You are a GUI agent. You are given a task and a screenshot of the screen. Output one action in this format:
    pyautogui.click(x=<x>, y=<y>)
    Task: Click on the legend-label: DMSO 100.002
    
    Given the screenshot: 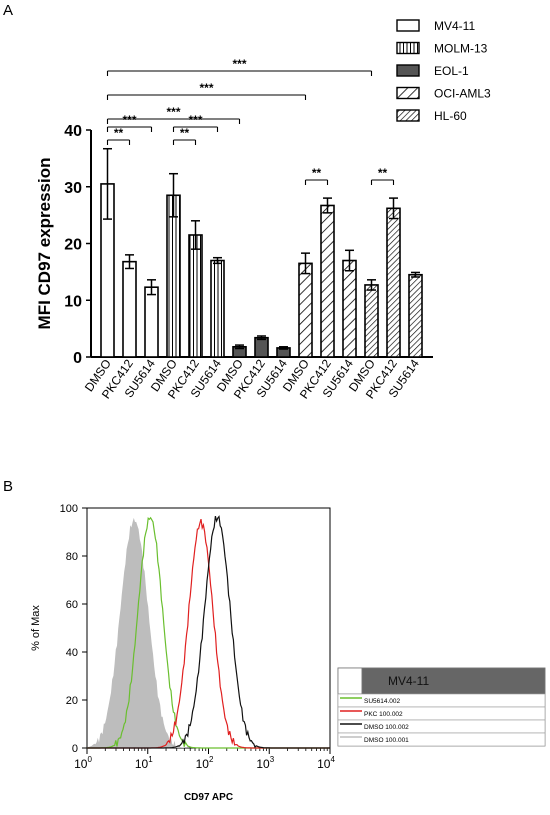 What is the action you would take?
    pyautogui.click(x=386, y=727)
    